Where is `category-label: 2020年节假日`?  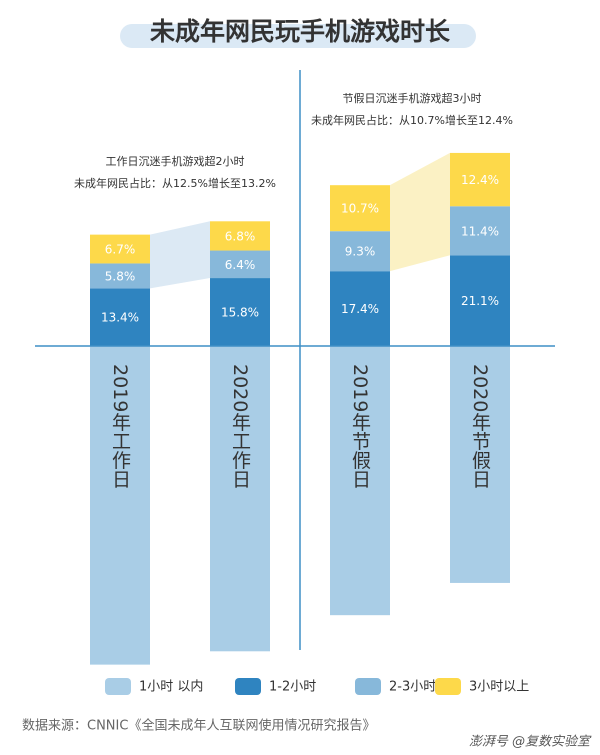 category-label: 2020年节假日 is located at coordinates (480, 426).